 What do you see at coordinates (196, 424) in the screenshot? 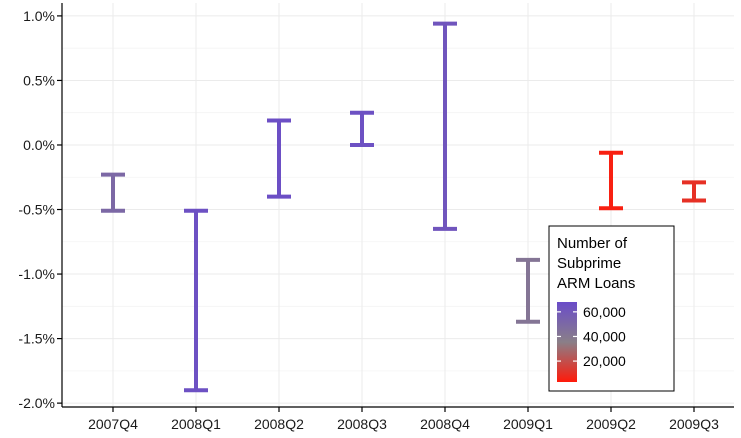
I see `x-tick-label: 2008Q1` at bounding box center [196, 424].